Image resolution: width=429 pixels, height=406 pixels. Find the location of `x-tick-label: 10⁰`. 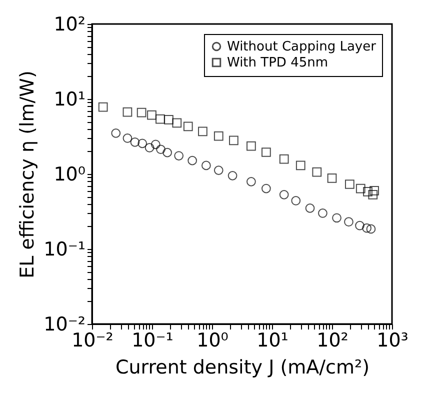

x-tick-label: 10⁰ is located at coordinates (212, 341).